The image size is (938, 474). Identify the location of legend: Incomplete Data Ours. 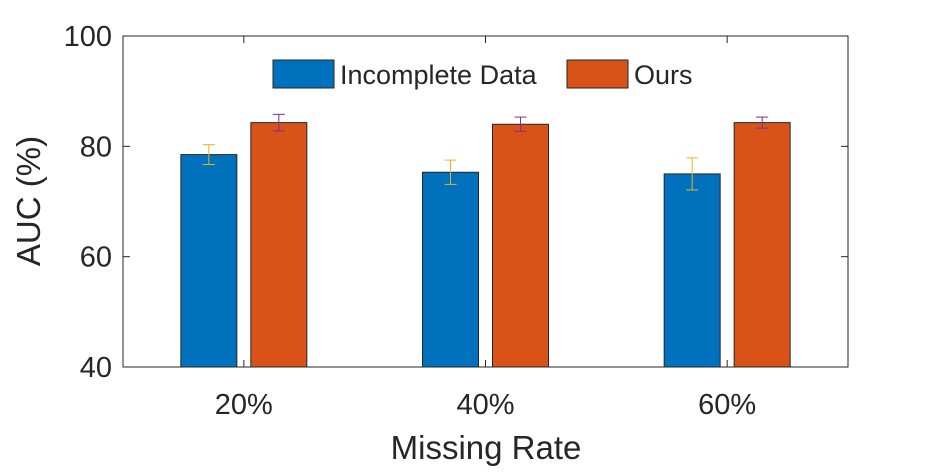
(482, 74).